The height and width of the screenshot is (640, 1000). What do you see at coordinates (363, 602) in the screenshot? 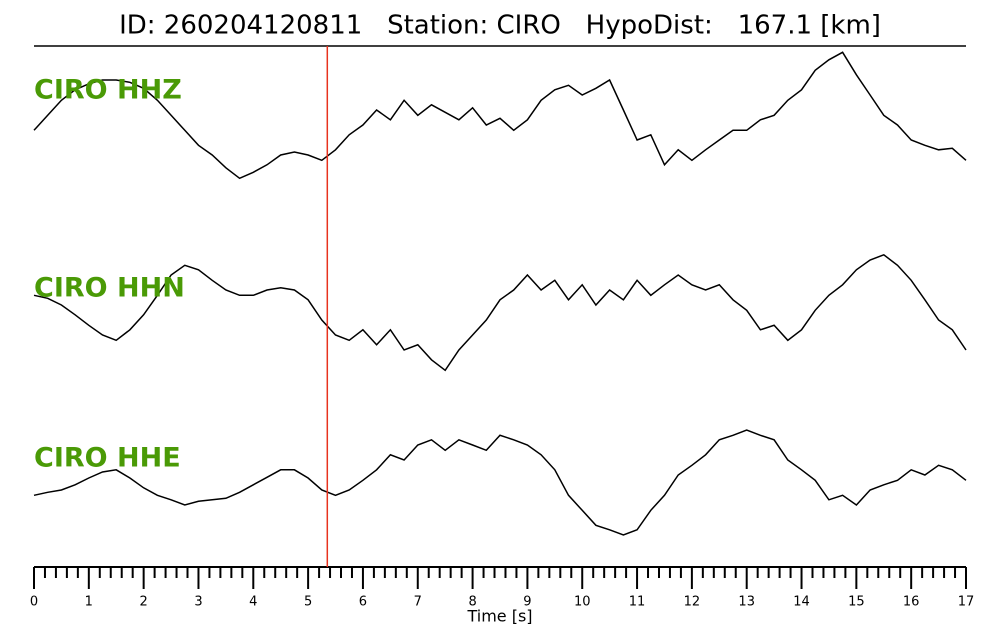
I see `x-tick-label: 6` at bounding box center [363, 602].